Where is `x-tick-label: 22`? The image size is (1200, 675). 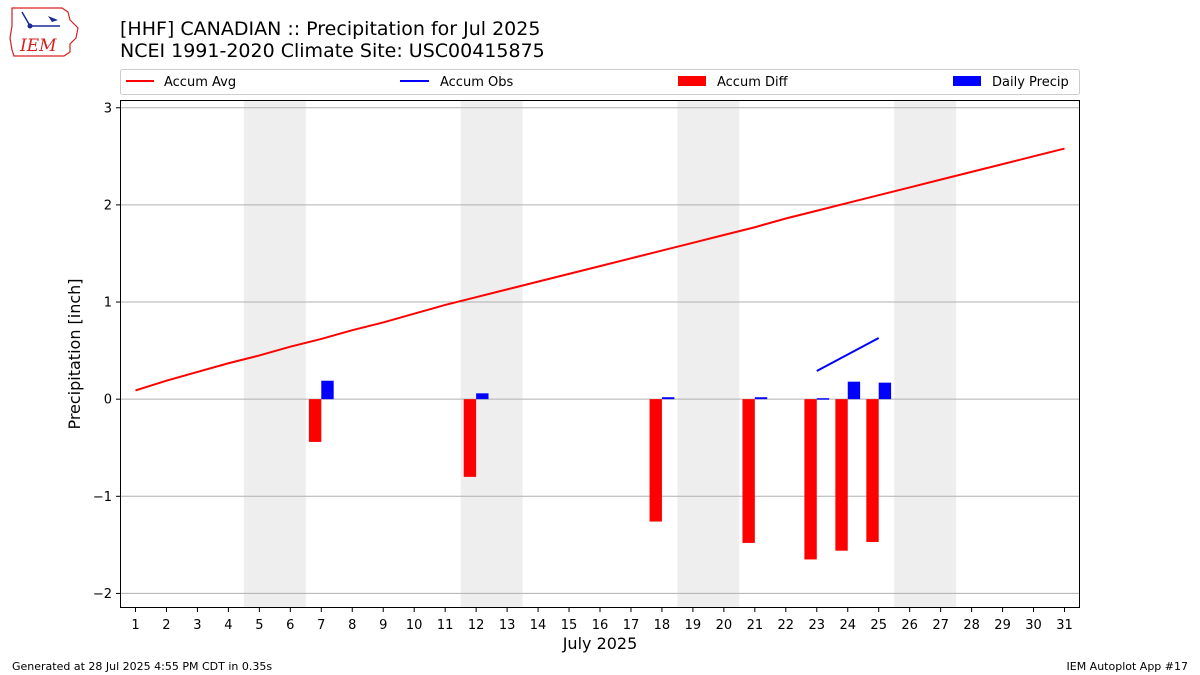 x-tick-label: 22 is located at coordinates (786, 625).